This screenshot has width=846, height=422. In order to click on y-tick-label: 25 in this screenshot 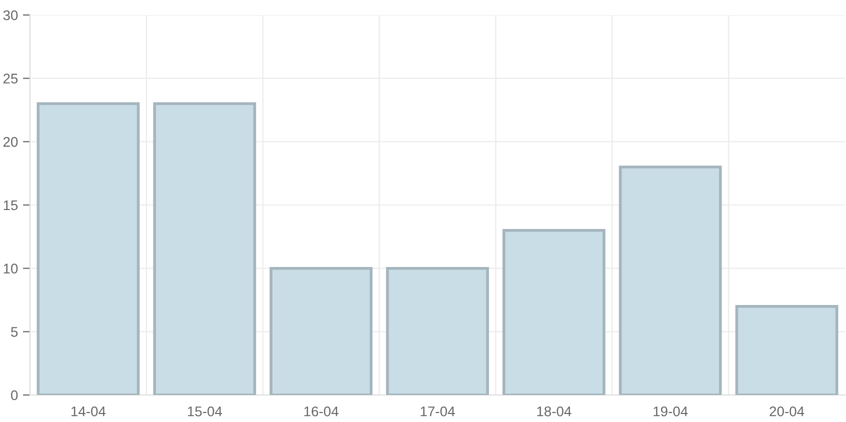, I will do `click(10, 79)`.